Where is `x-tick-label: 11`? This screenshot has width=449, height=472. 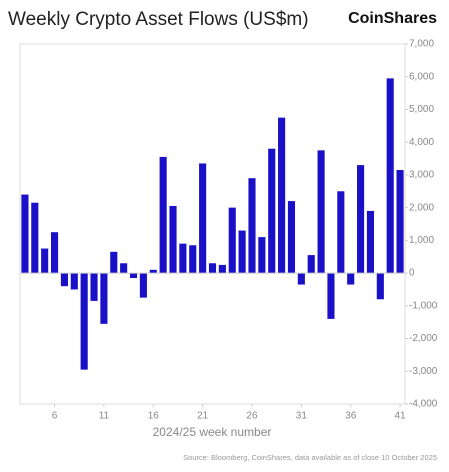 x-tick-label: 11 is located at coordinates (104, 416).